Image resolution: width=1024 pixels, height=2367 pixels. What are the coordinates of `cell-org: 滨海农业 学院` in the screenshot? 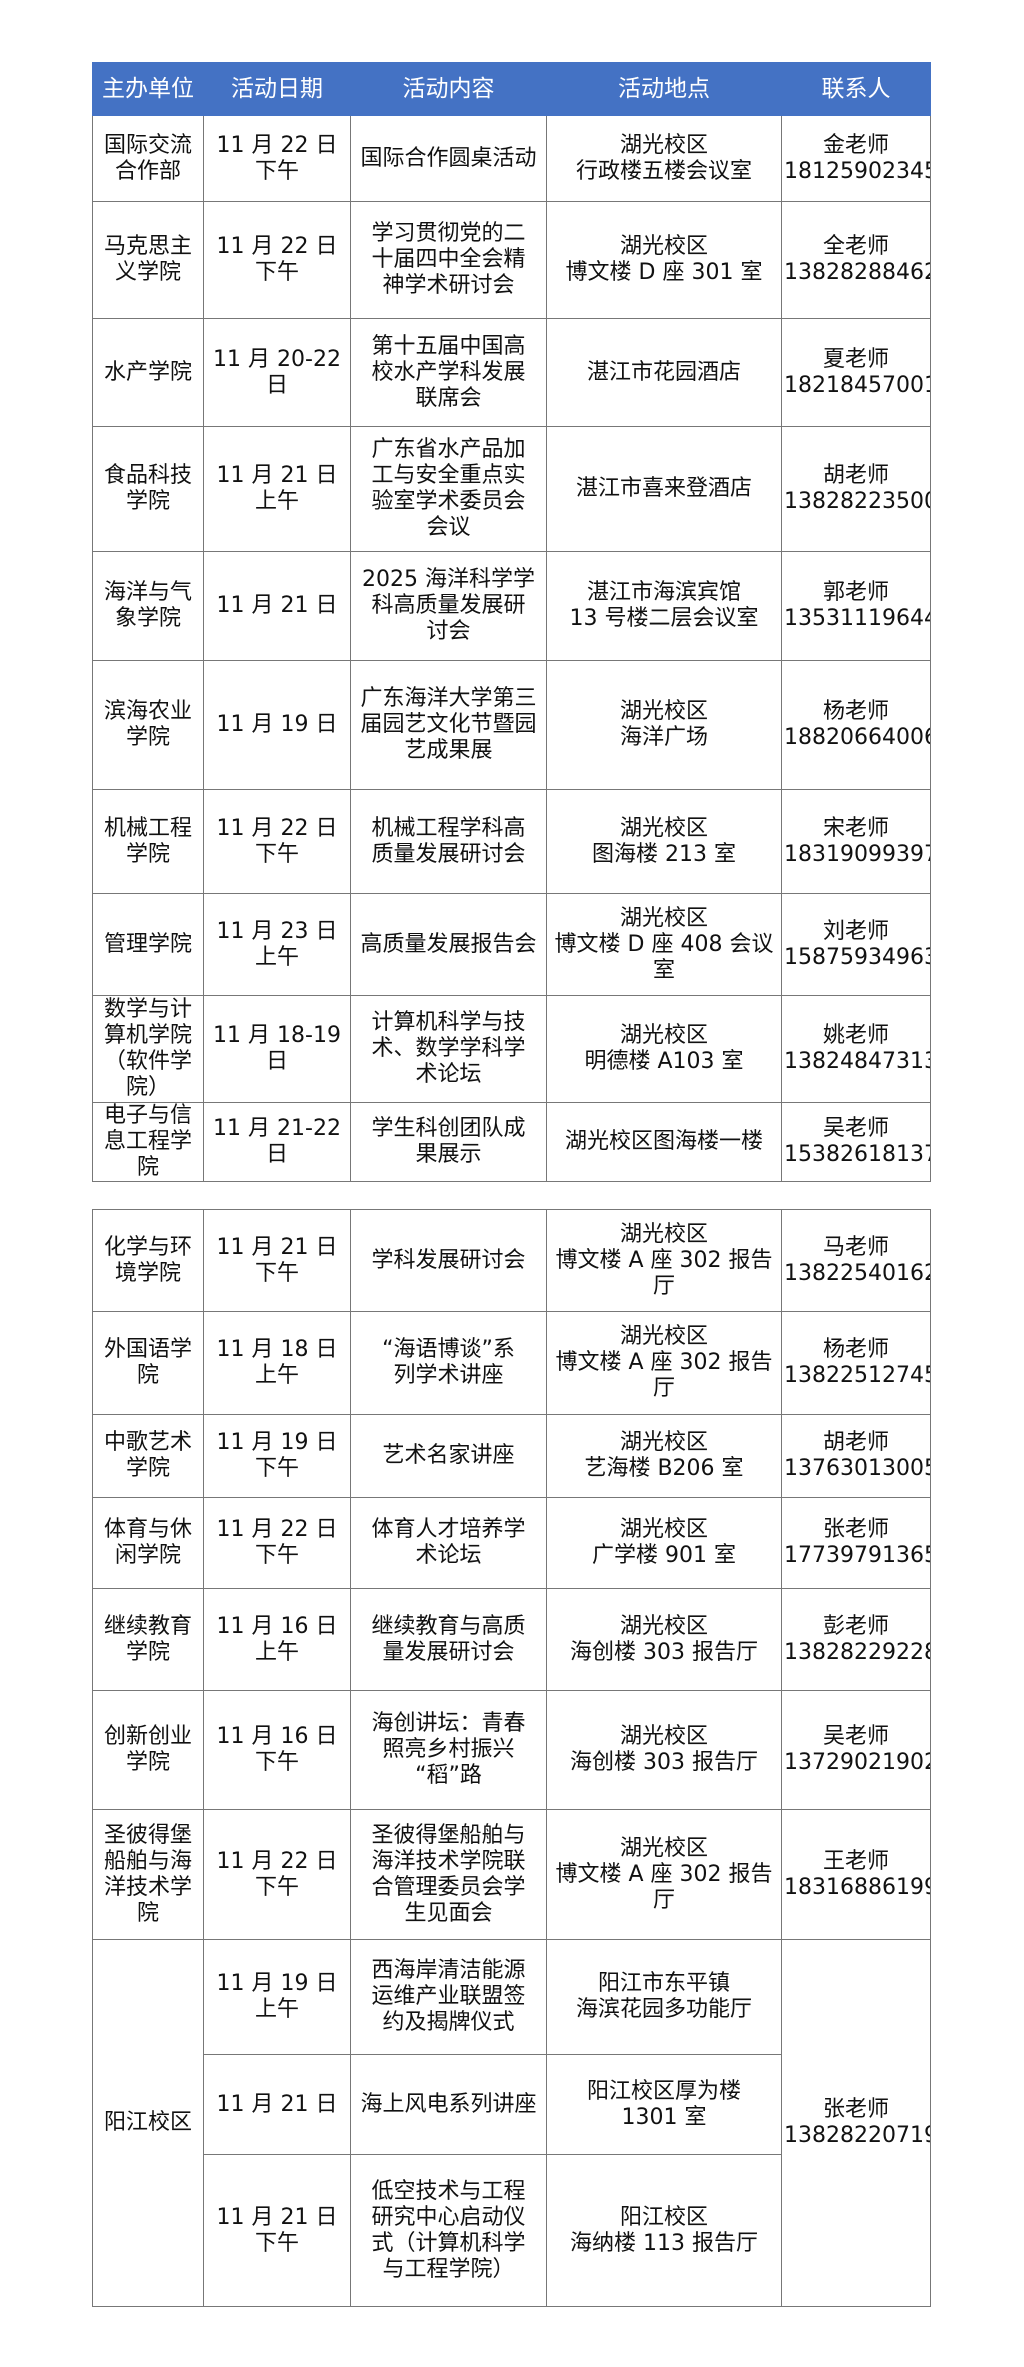 It's located at (148, 725).